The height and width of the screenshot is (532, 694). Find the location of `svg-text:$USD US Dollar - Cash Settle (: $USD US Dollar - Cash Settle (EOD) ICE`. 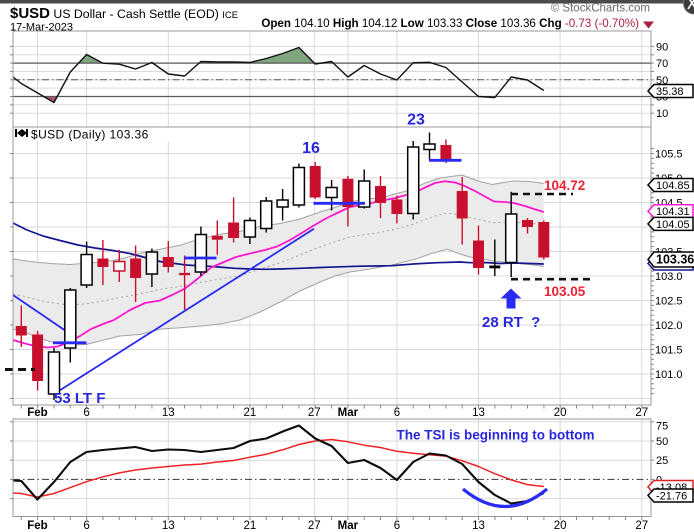

svg-text:$USD US Dollar - Cash Settle (: $USD US Dollar - Cash Settle (EOD) ICE is located at coordinates (124, 13).